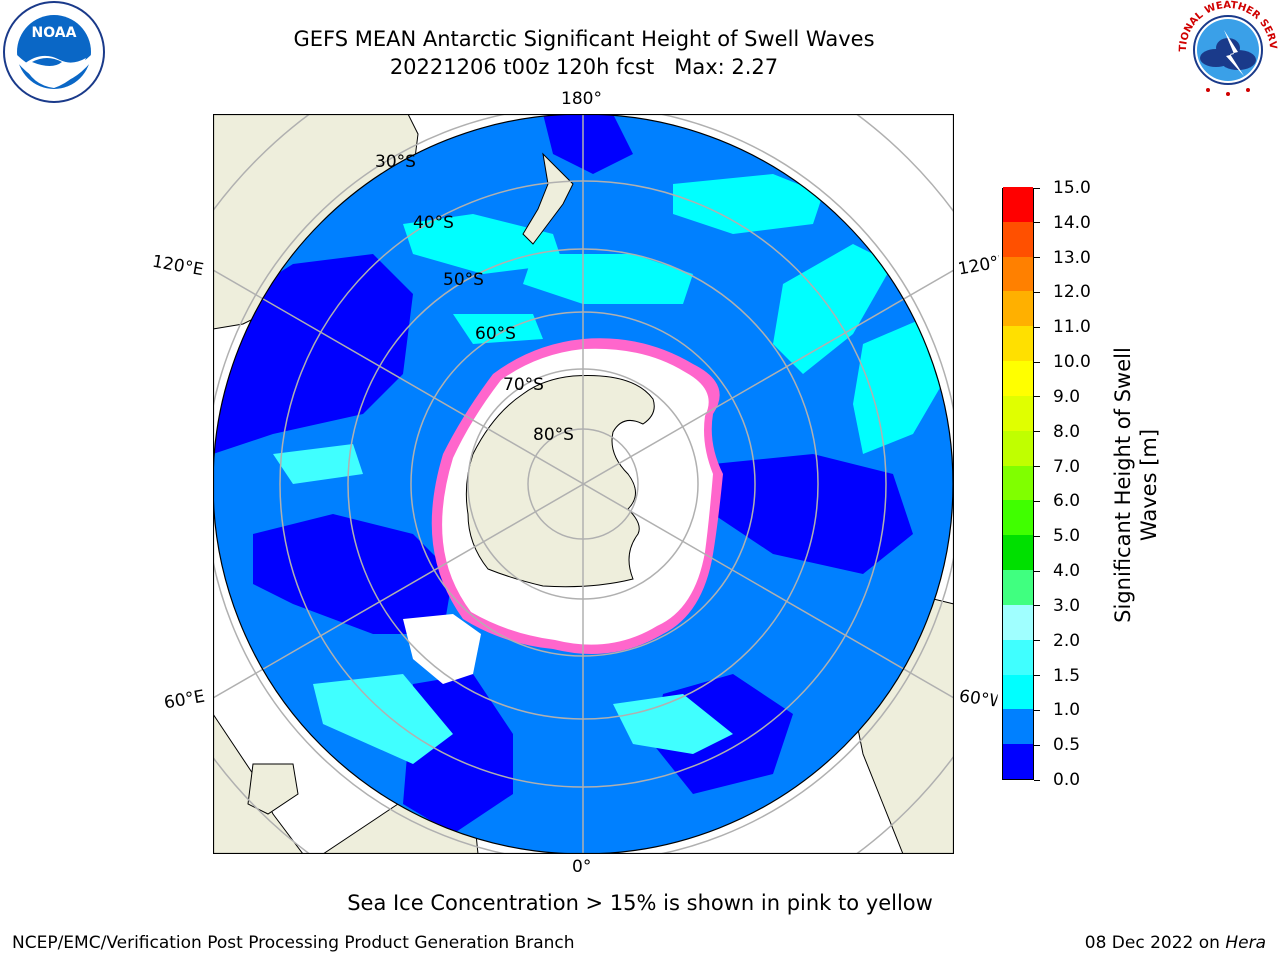 The image size is (1280, 960). Describe the element at coordinates (1072, 188) in the screenshot. I see `colorbar-tick-label: 15.0` at that location.